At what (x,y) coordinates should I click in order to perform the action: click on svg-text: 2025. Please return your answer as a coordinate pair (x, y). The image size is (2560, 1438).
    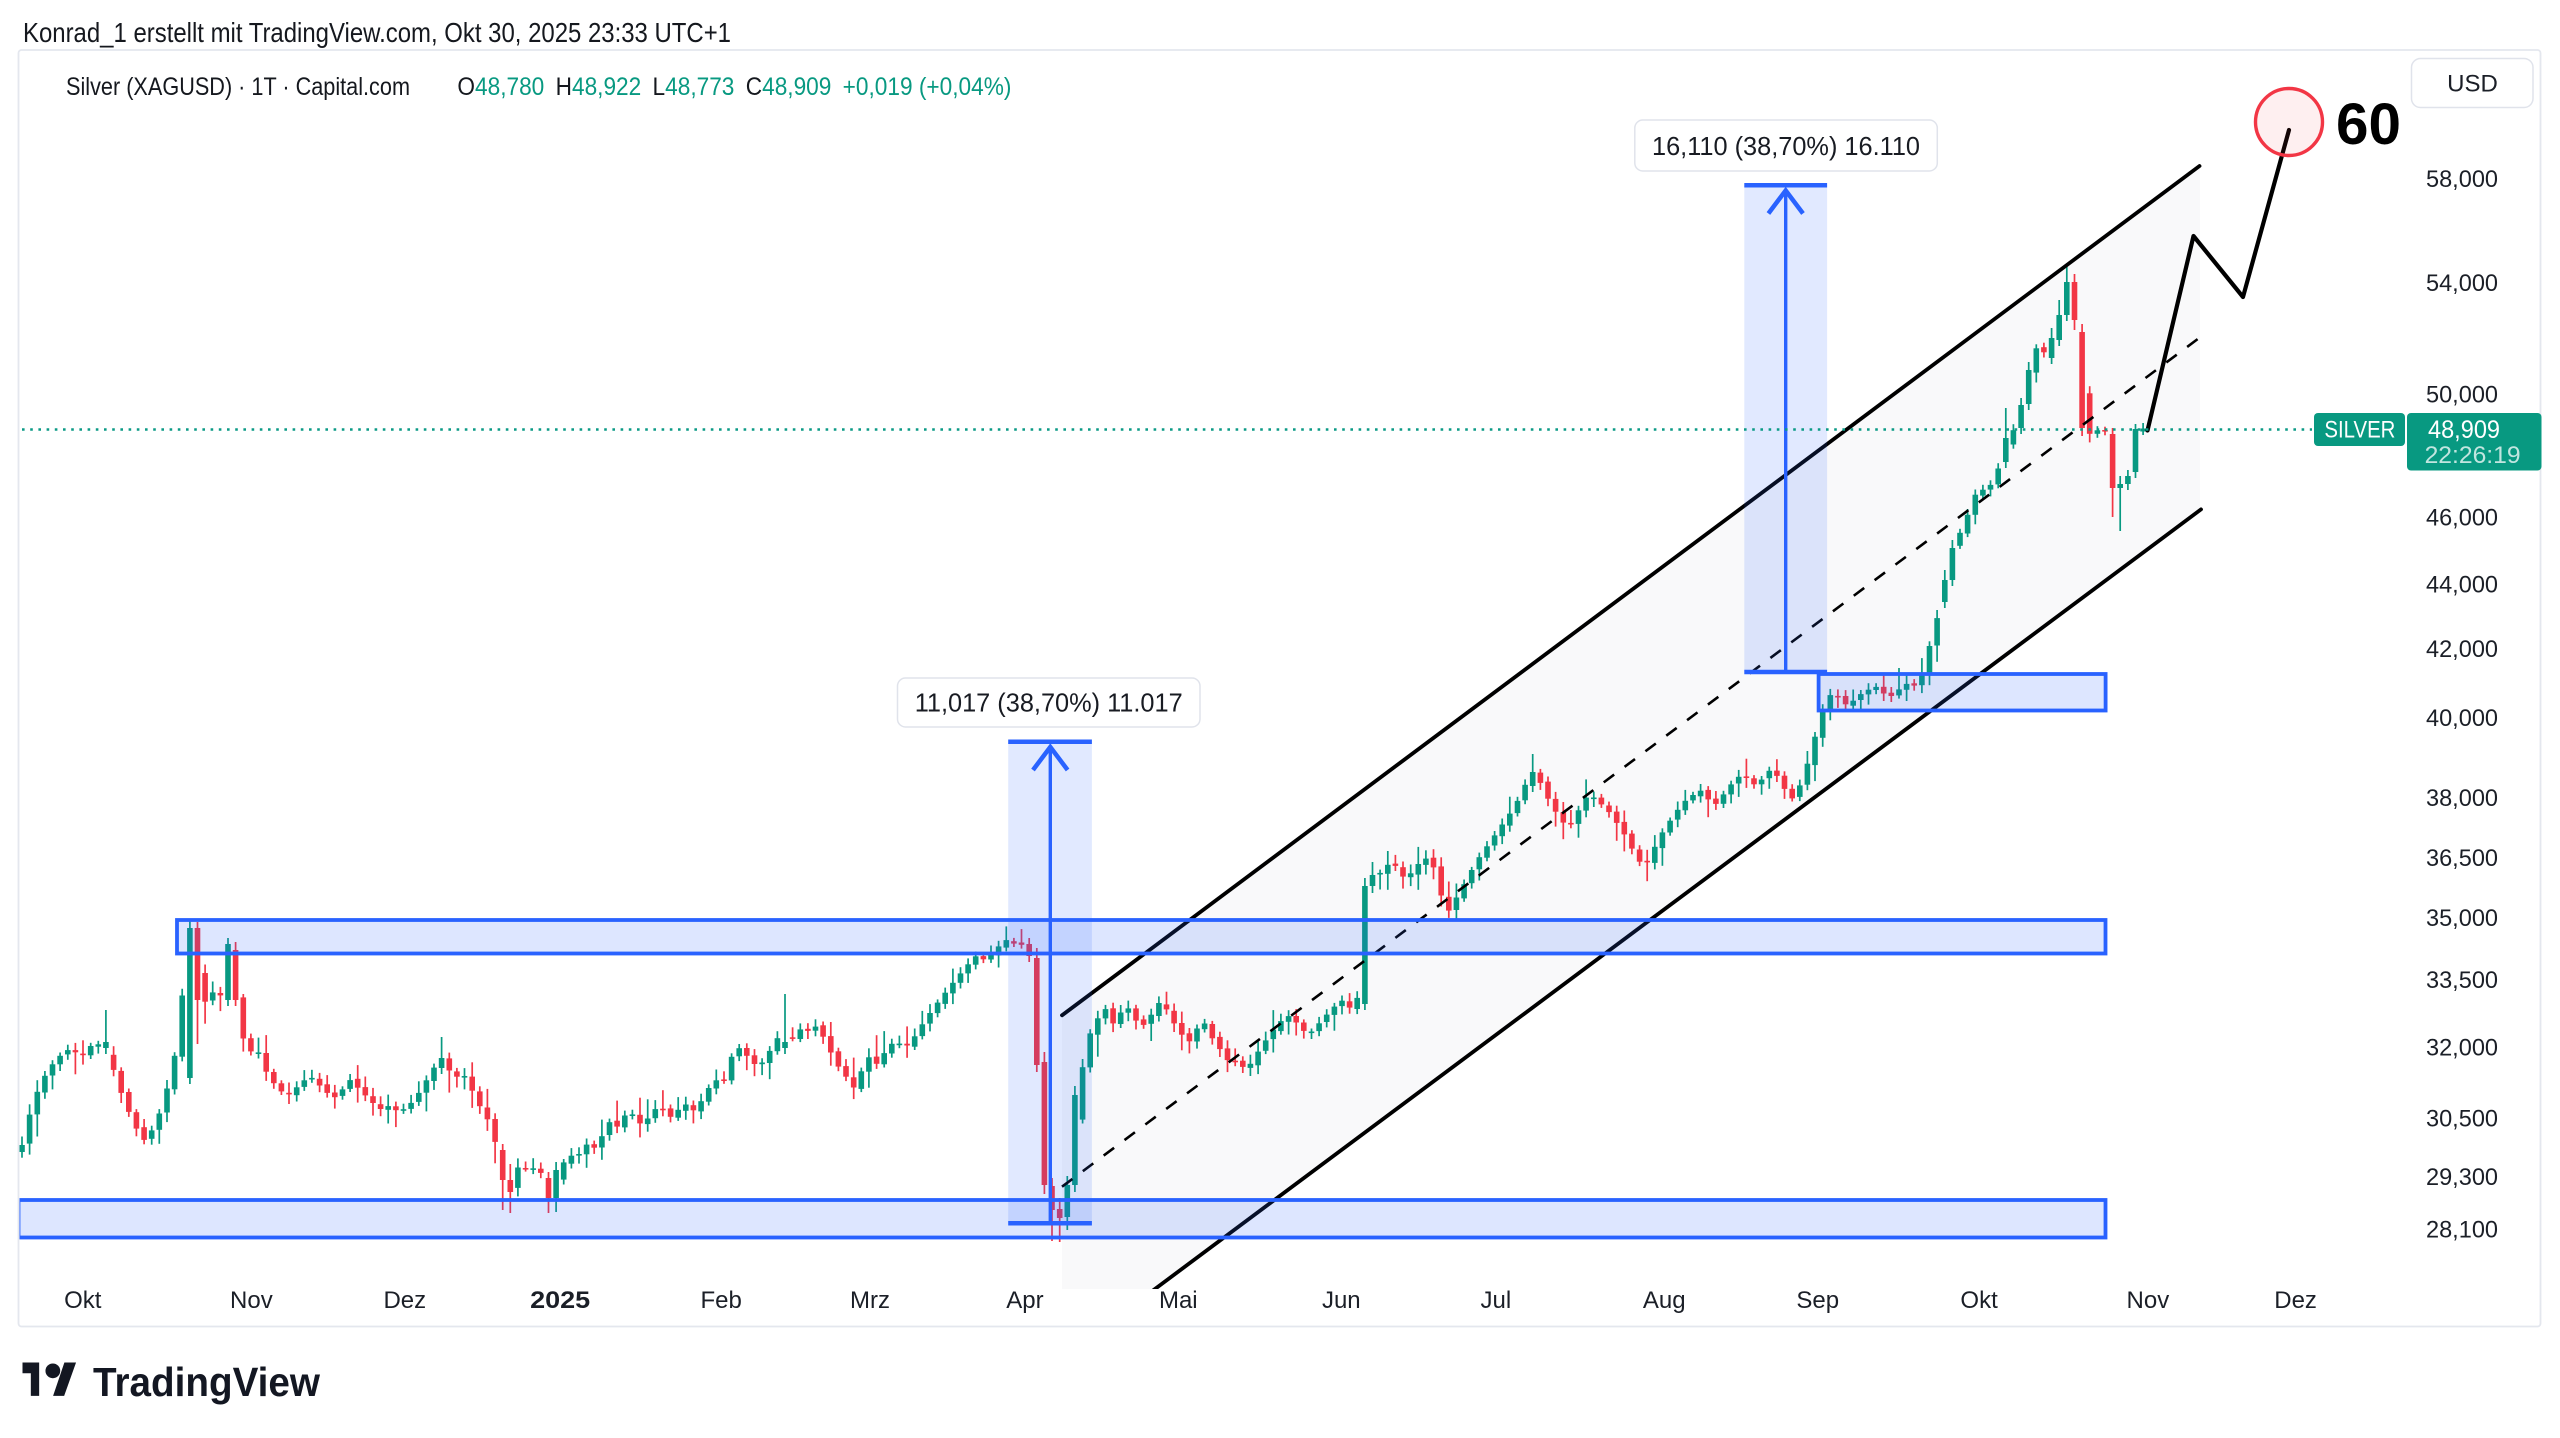
    Looking at the image, I should click on (560, 1300).